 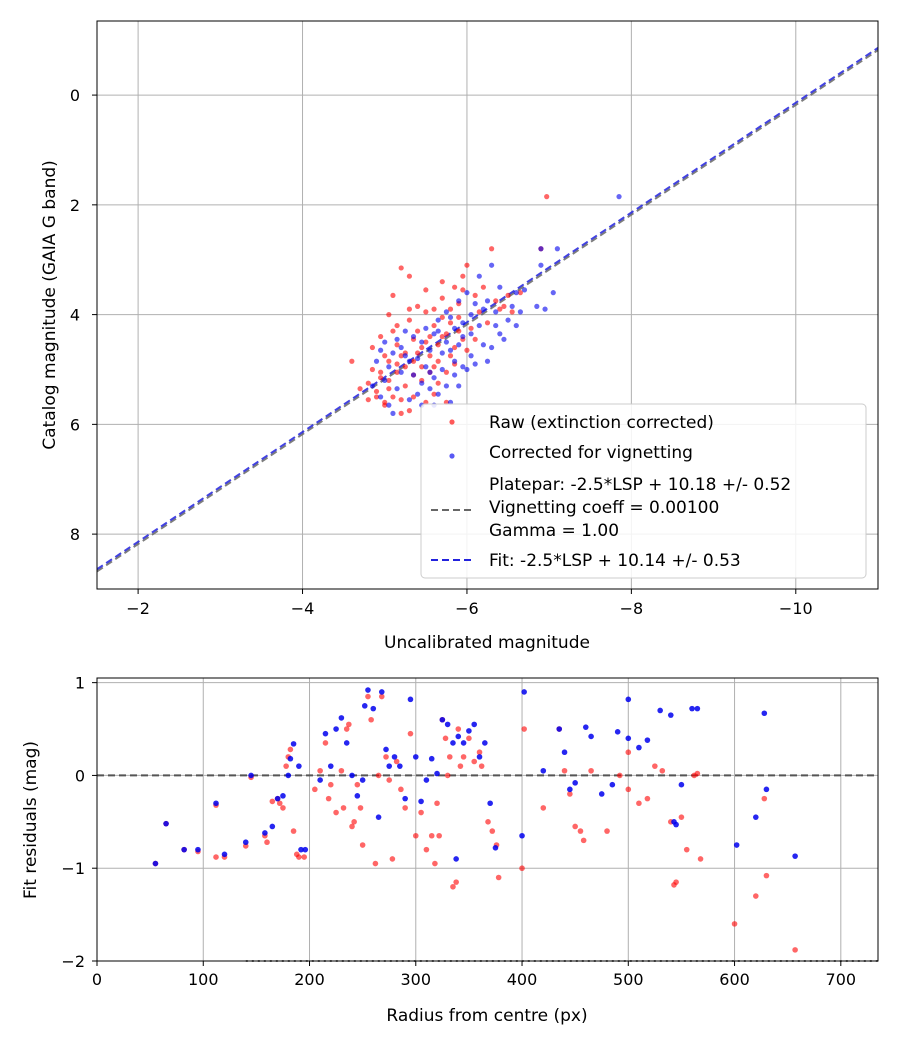 I want to click on bottom-y-tick-label: 0, so click(x=80, y=775).